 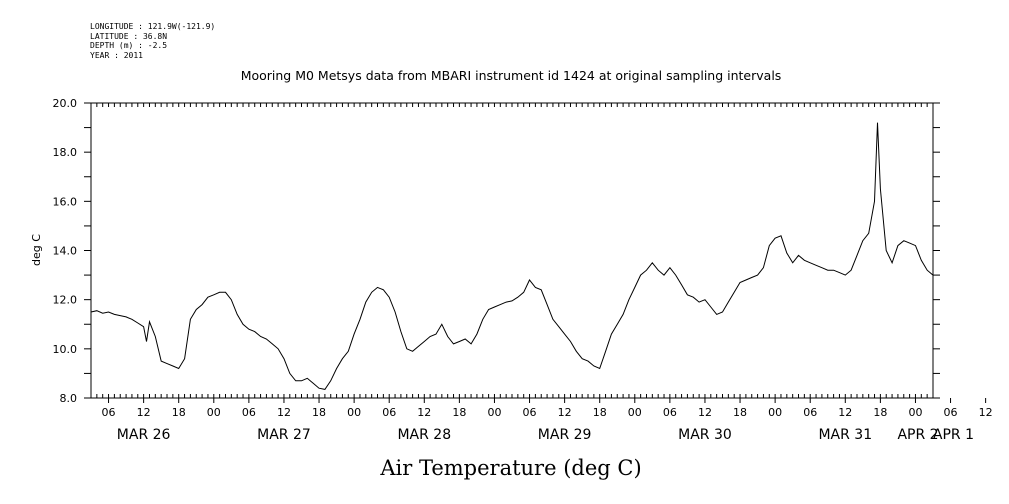 I want to click on y-tick-label: 18.0, so click(x=65, y=152).